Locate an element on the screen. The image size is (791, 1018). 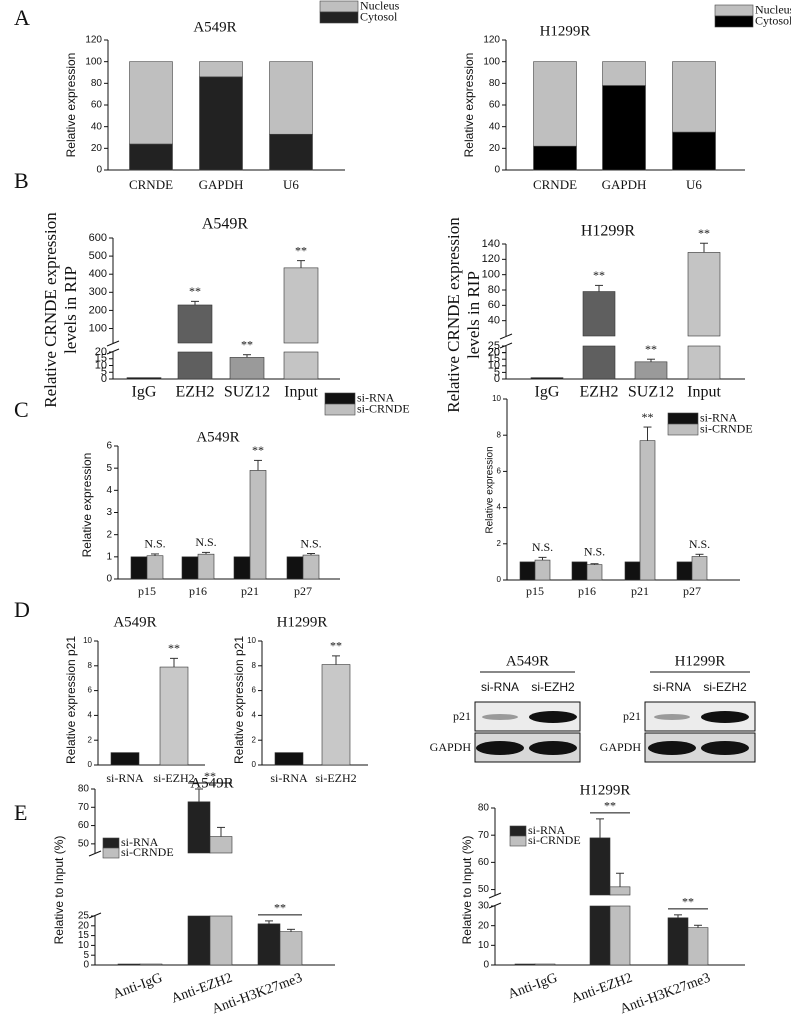
y-tick-label: 50 is located at coordinates (84, 843).